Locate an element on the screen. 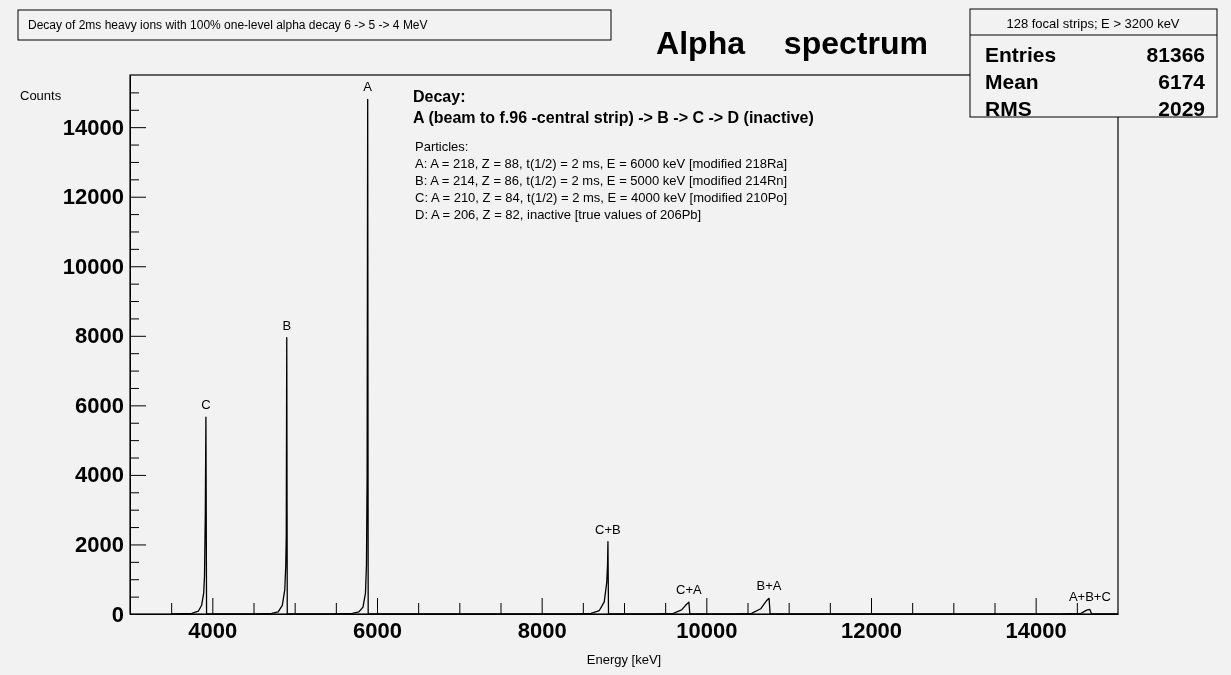 This screenshot has width=1231, height=675. y-tick-label: 0 is located at coordinates (117, 614).